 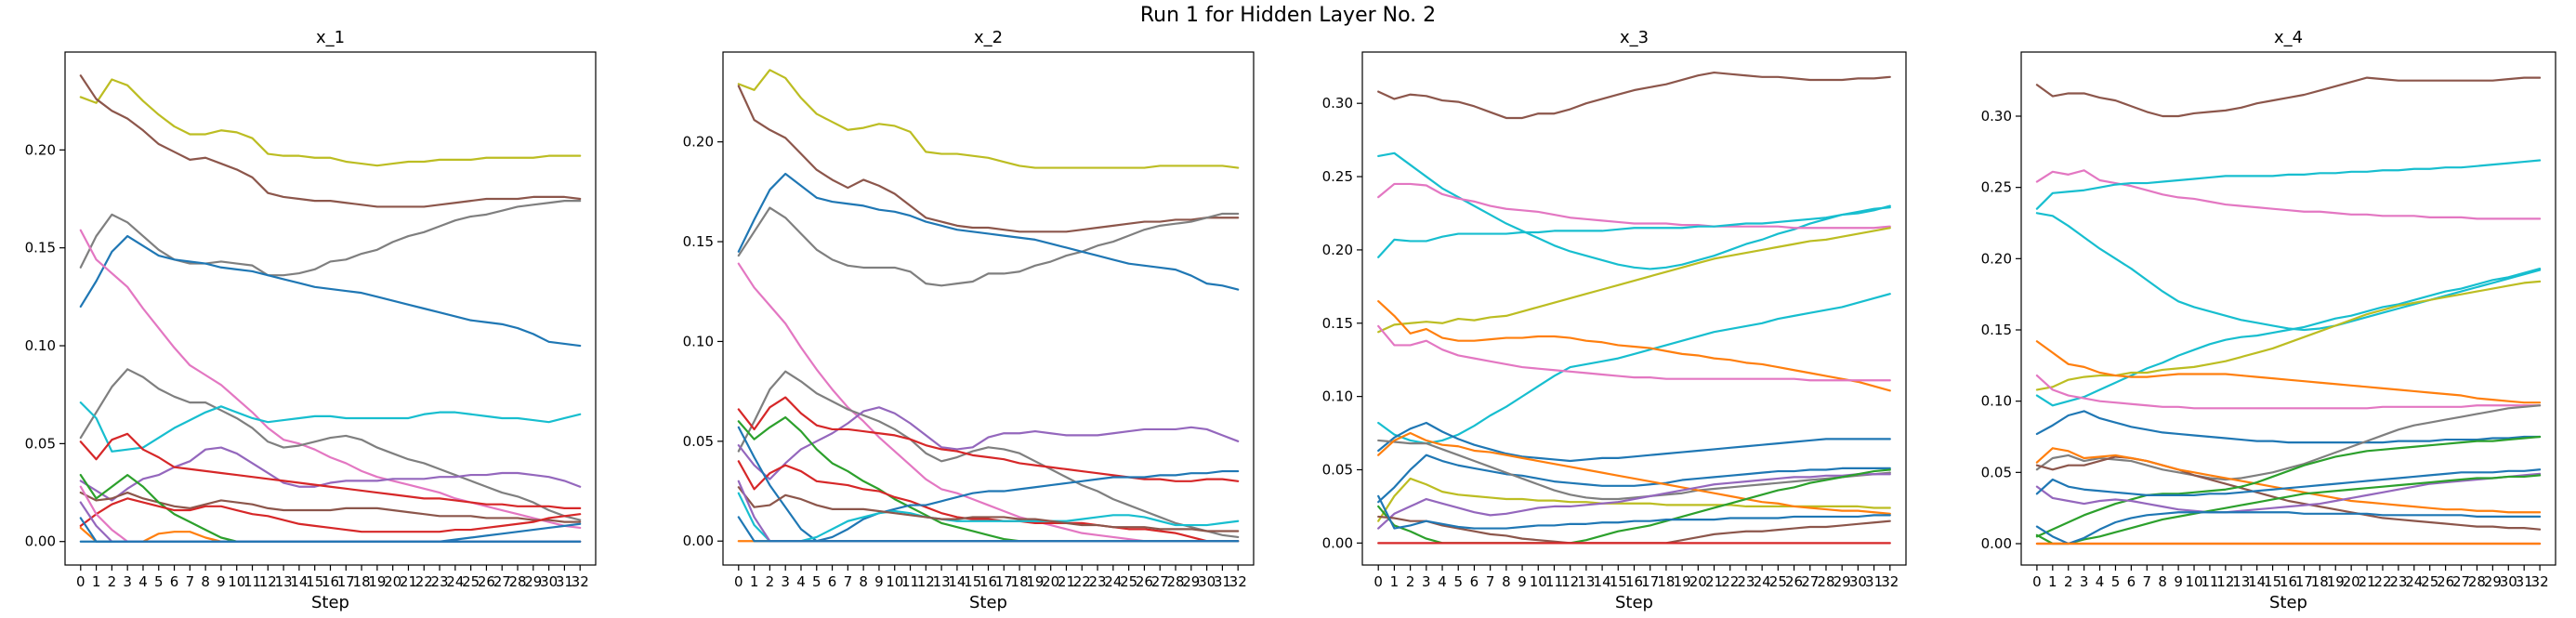 I want to click on x-tick-label: 31, so click(x=564, y=581).